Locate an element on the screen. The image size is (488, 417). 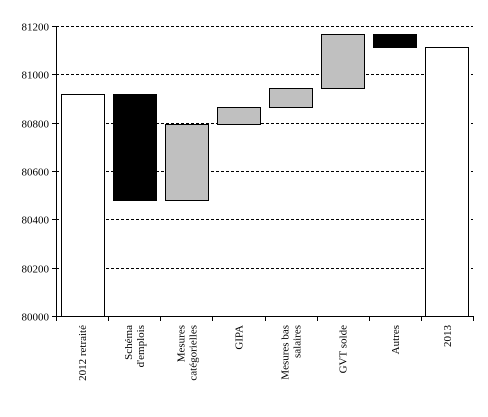
x-category-label: Mesures is located at coordinates (181, 343).